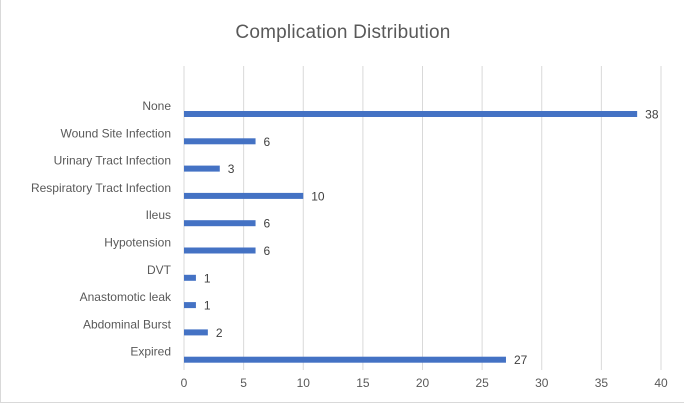 This screenshot has height=403, width=684. I want to click on x-tick-label: 5, so click(243, 383).